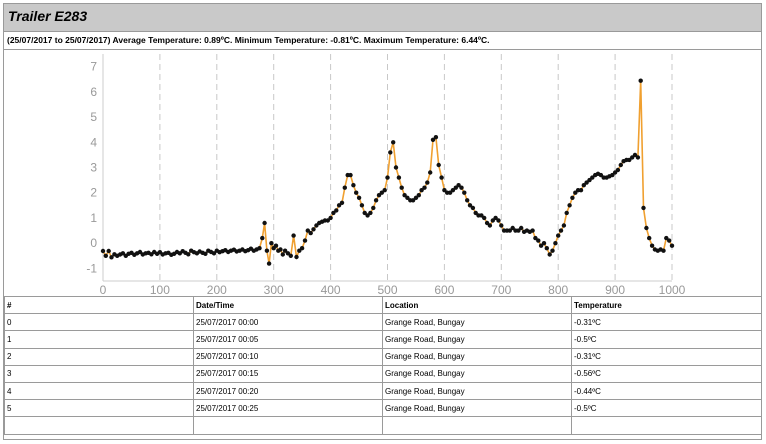 Image resolution: width=766 pixels, height=444 pixels. What do you see at coordinates (93, 168) in the screenshot?
I see `y-tick-label: 3` at bounding box center [93, 168].